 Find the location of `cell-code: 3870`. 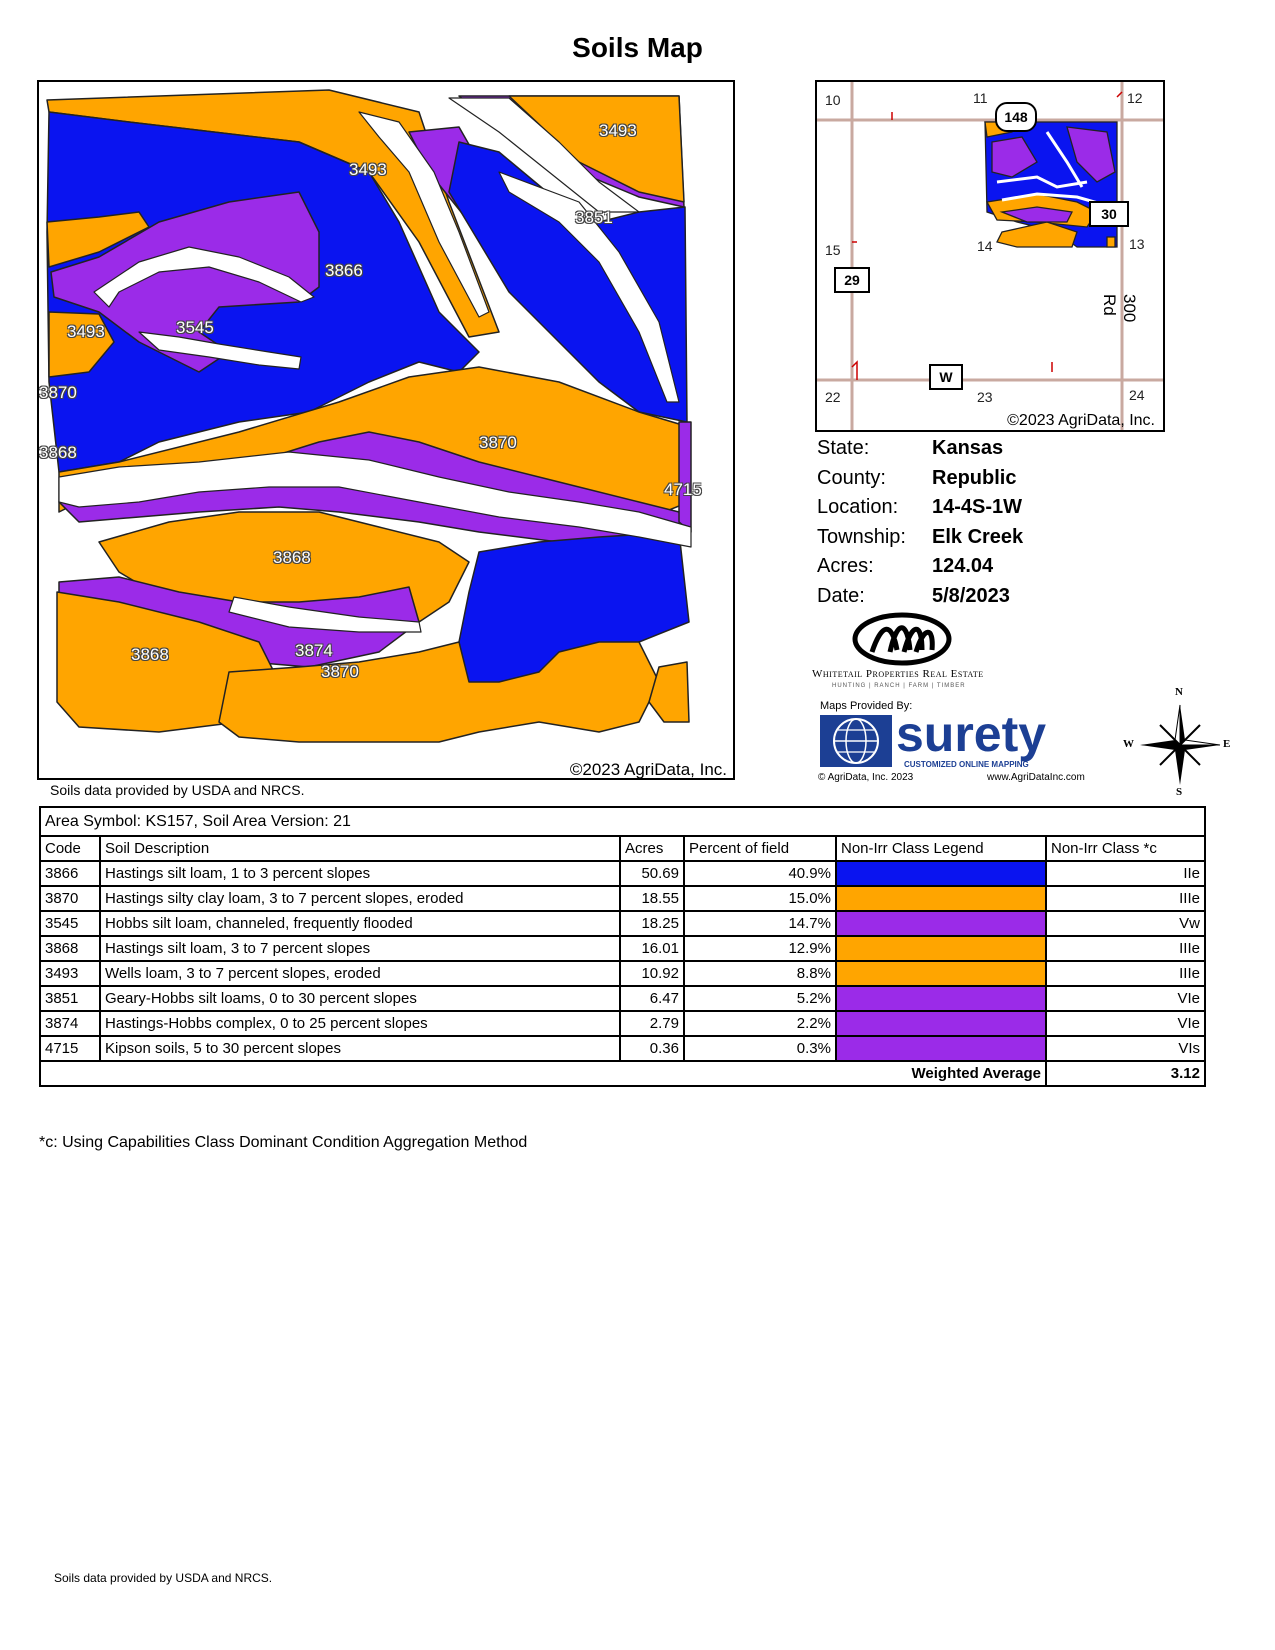

cell-code: 3870 is located at coordinates (70, 898).